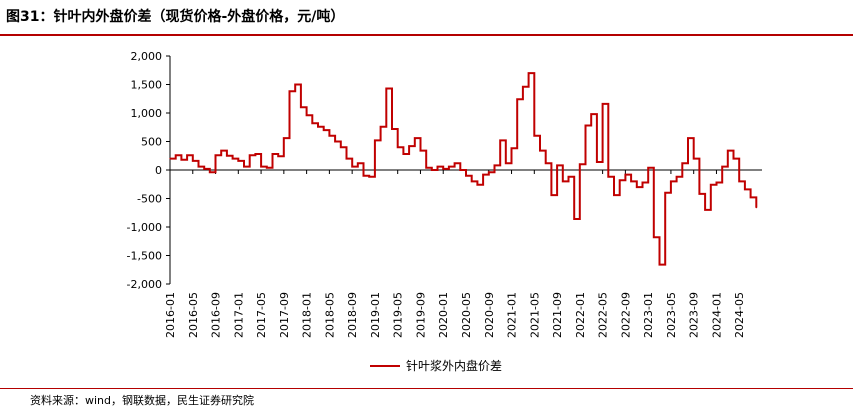 The image size is (853, 410). Describe the element at coordinates (426, 35) in the screenshot. I see `title-rule` at that location.